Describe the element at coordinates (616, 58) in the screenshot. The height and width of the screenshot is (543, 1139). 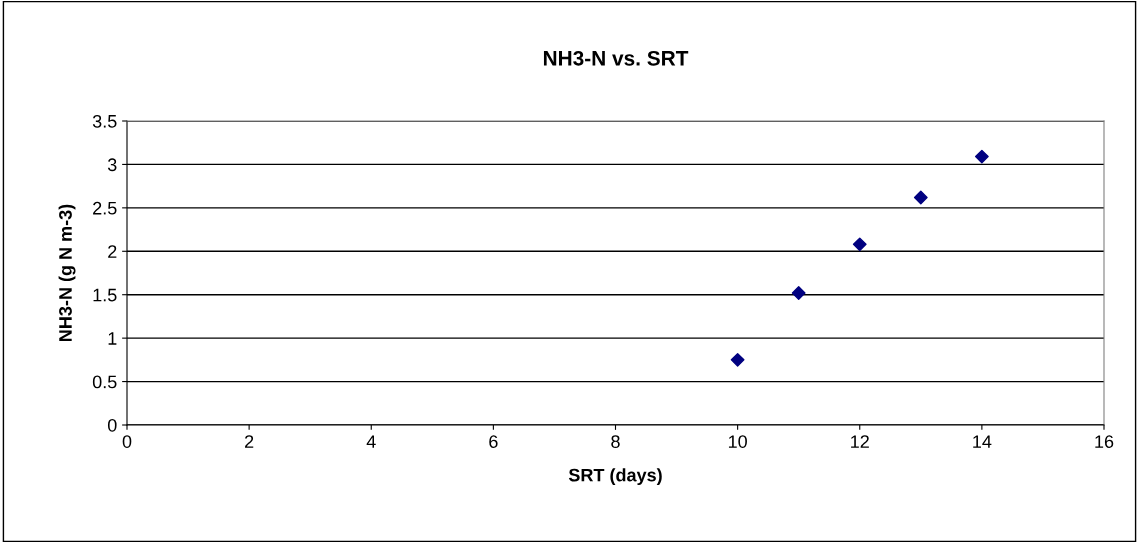
I see `chart-title: NH3-N vs. SRT` at that location.